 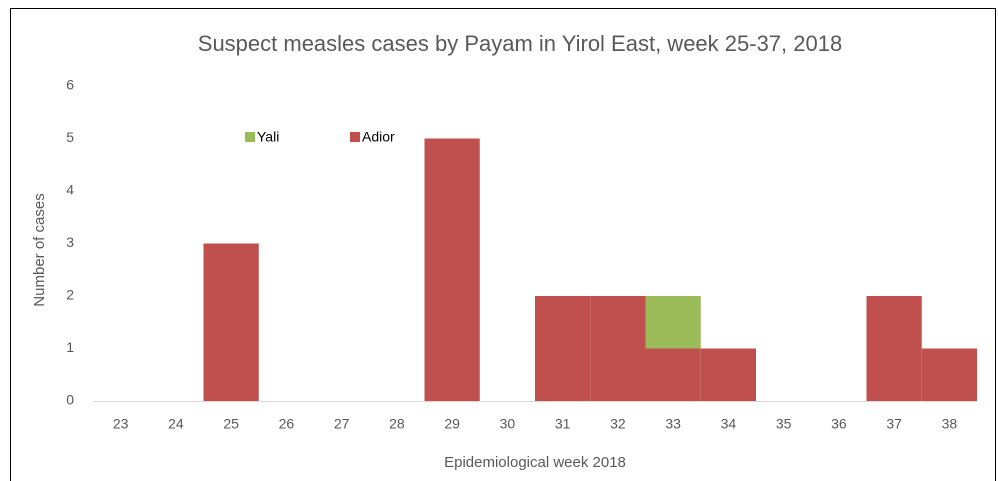 I want to click on legend-label: Yali, so click(x=268, y=137).